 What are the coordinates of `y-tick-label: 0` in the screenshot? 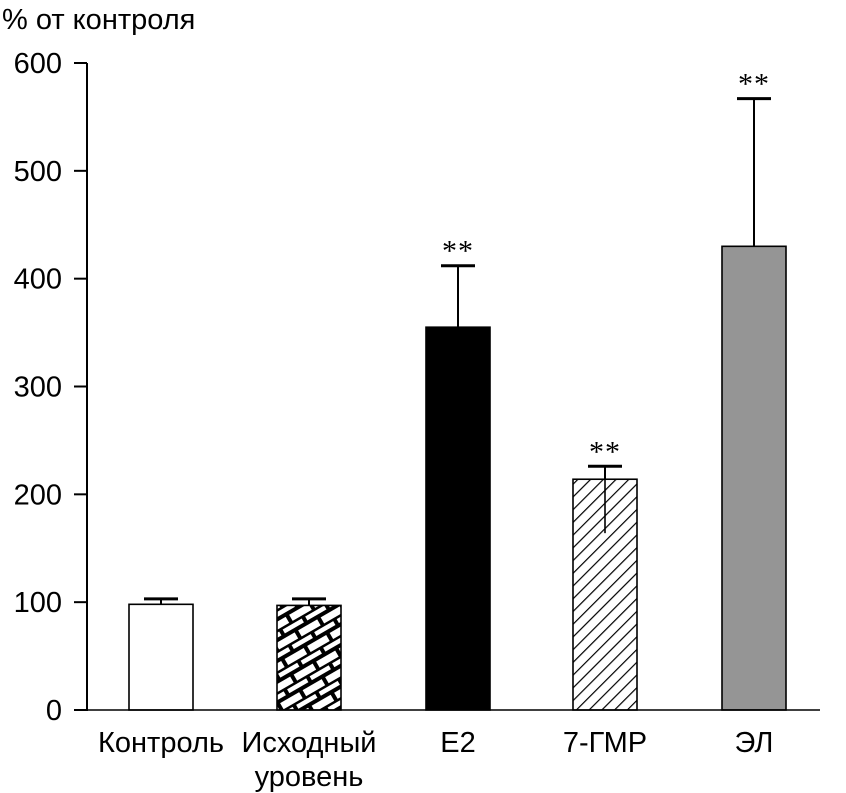 It's located at (54, 711).